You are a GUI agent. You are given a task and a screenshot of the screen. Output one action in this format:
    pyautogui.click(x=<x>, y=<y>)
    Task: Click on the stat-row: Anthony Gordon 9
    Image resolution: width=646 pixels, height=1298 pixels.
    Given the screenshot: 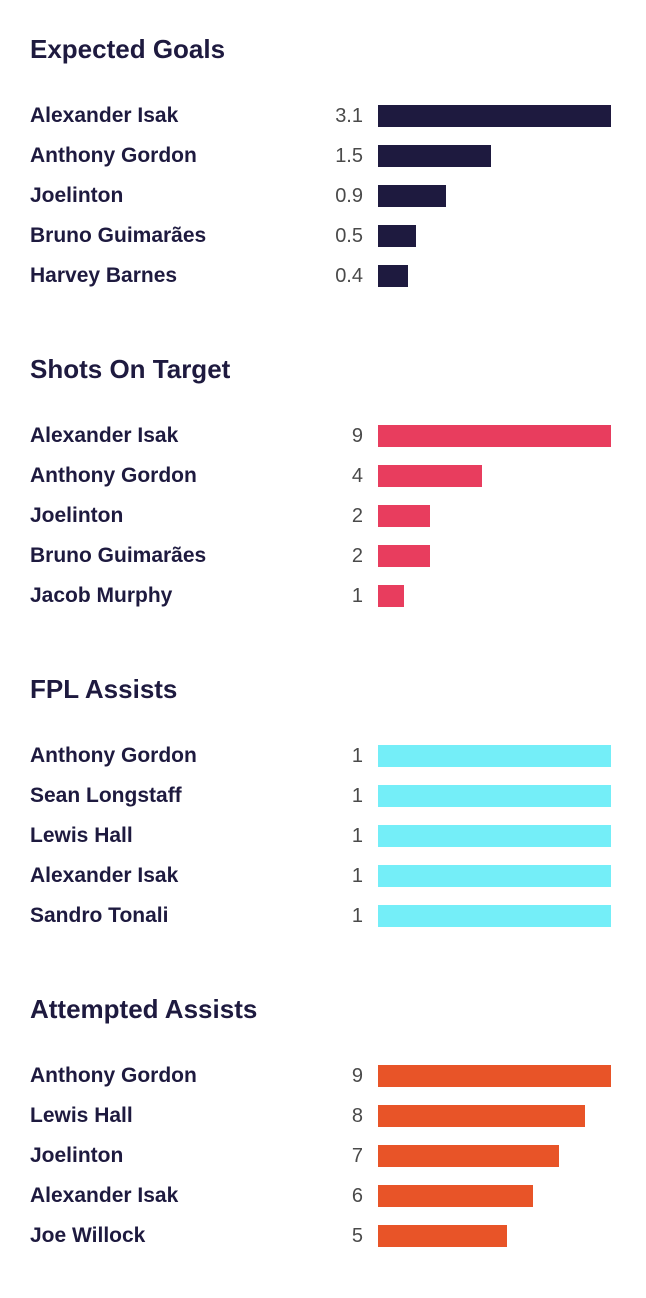 What is the action you would take?
    pyautogui.click(x=320, y=1076)
    